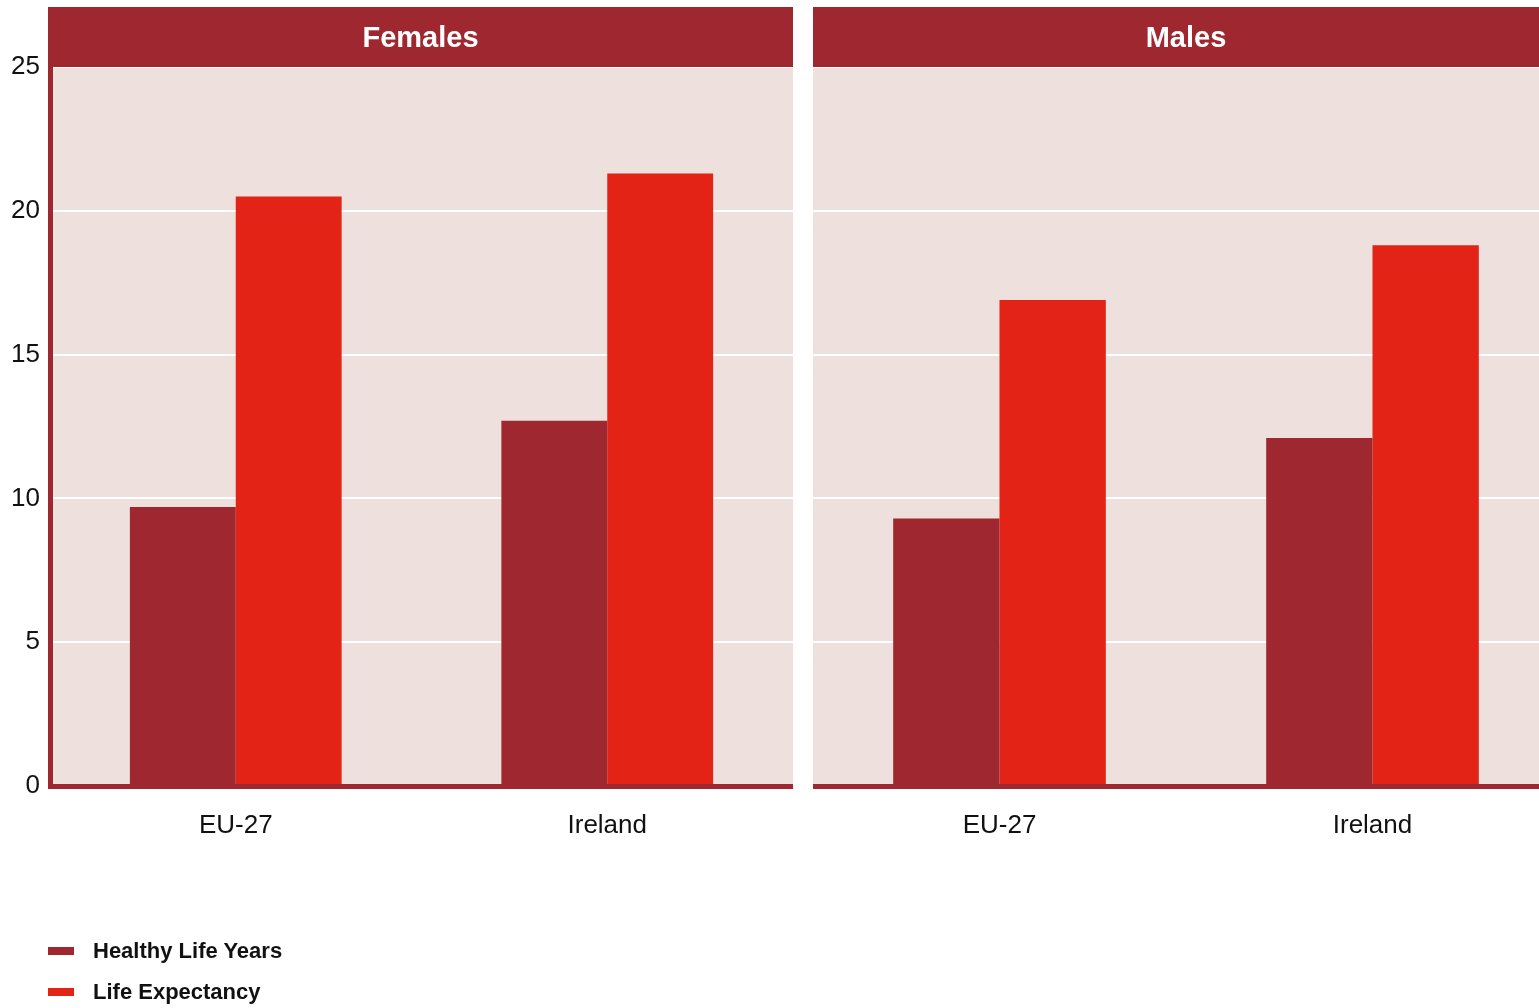  What do you see at coordinates (1186, 37) in the screenshot?
I see `chart-title: Males` at bounding box center [1186, 37].